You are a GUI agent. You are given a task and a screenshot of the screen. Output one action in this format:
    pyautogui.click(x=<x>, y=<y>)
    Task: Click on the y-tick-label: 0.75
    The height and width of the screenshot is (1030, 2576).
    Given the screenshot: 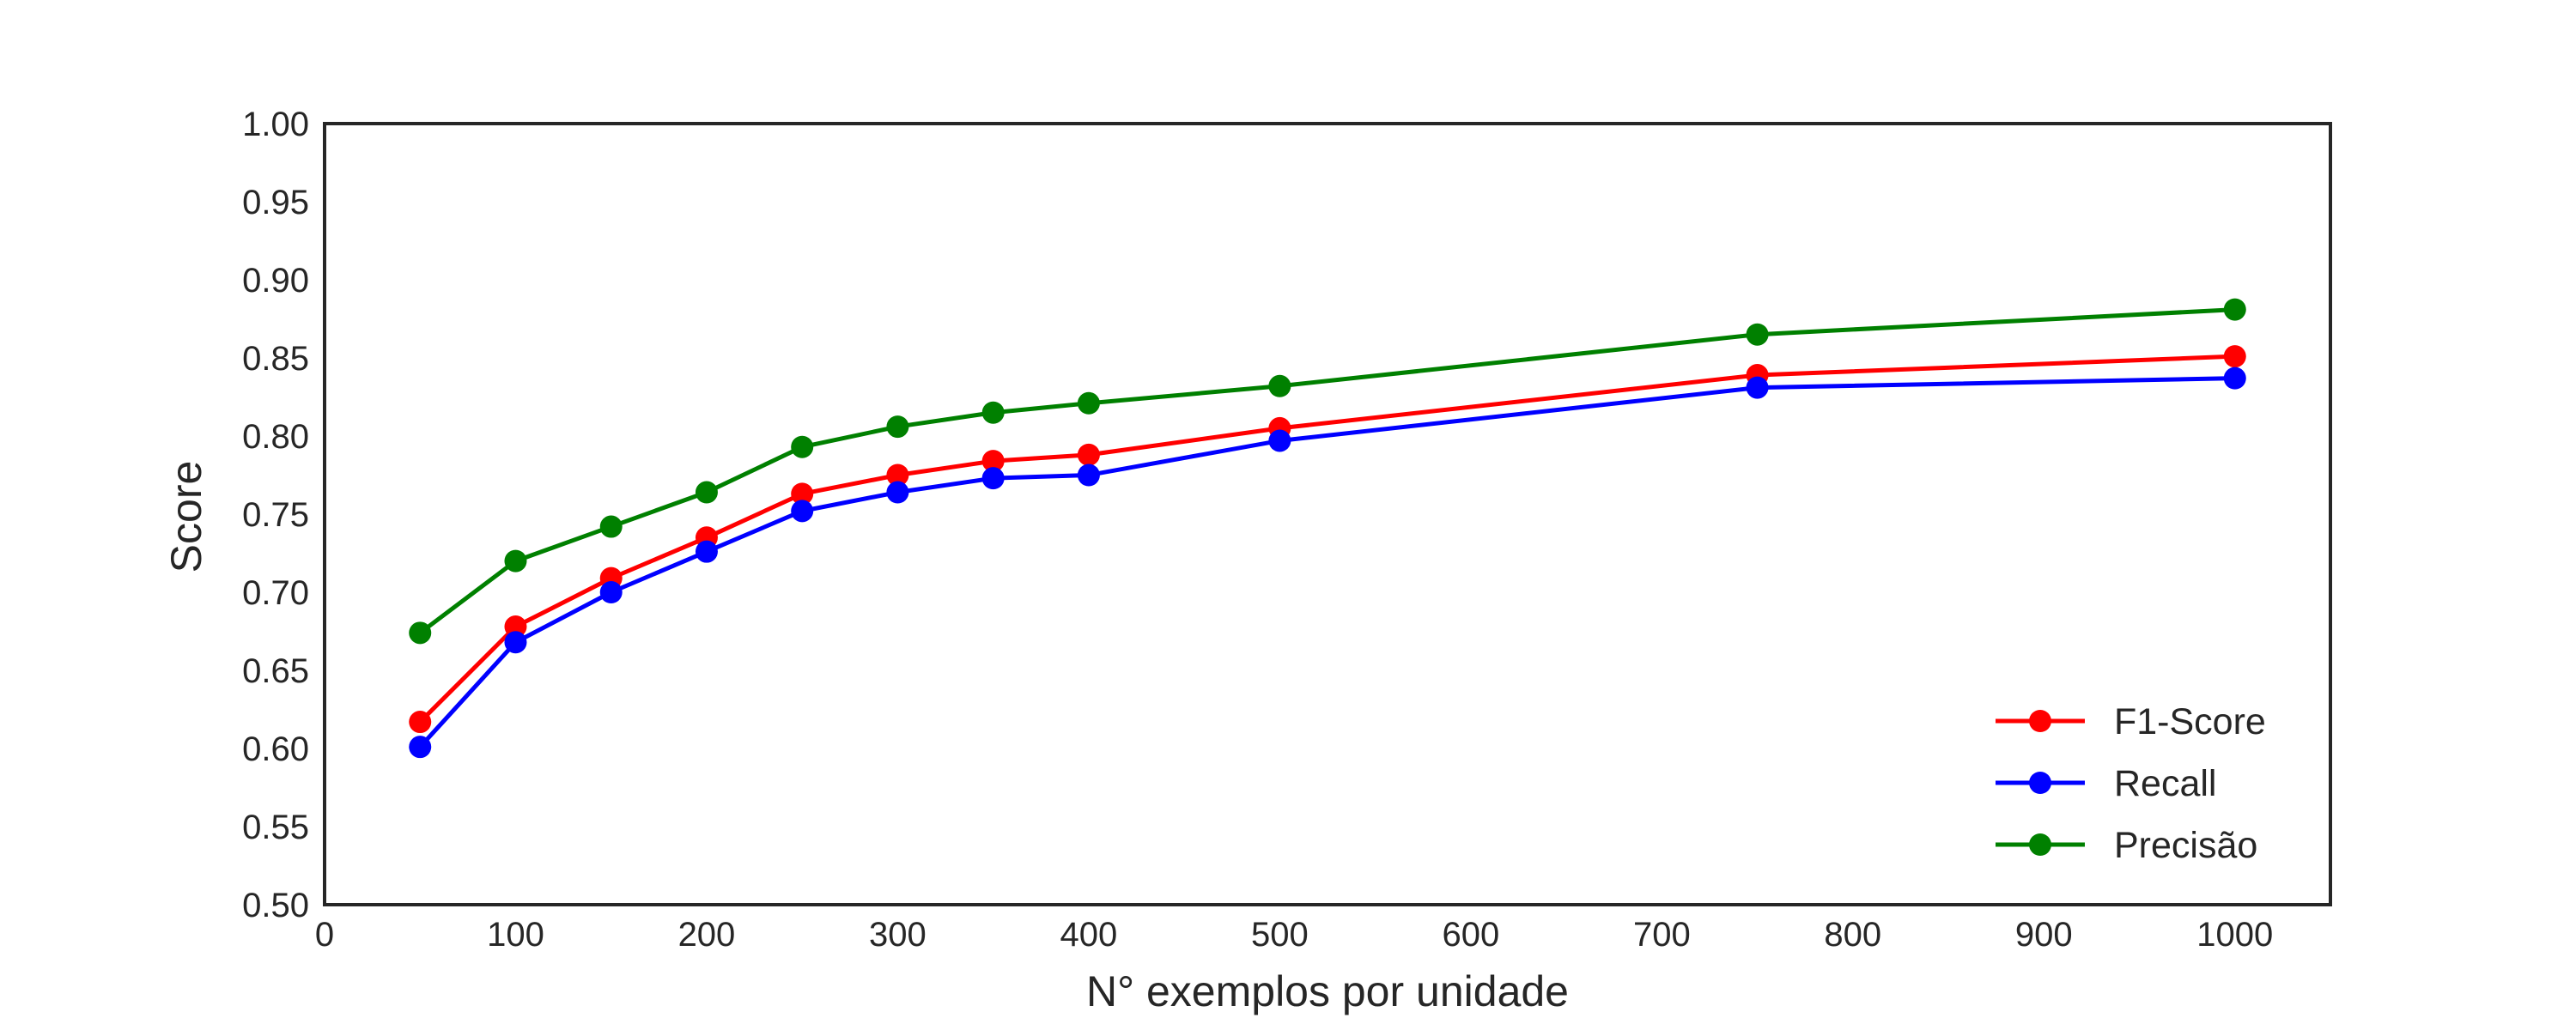 What is the action you would take?
    pyautogui.click(x=275, y=515)
    